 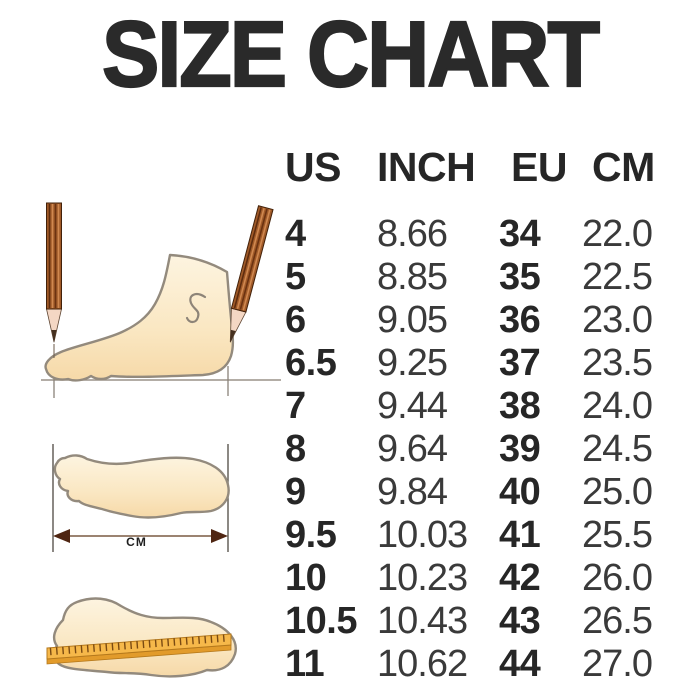 I want to click on size-value-us: 6.5, so click(x=311, y=362).